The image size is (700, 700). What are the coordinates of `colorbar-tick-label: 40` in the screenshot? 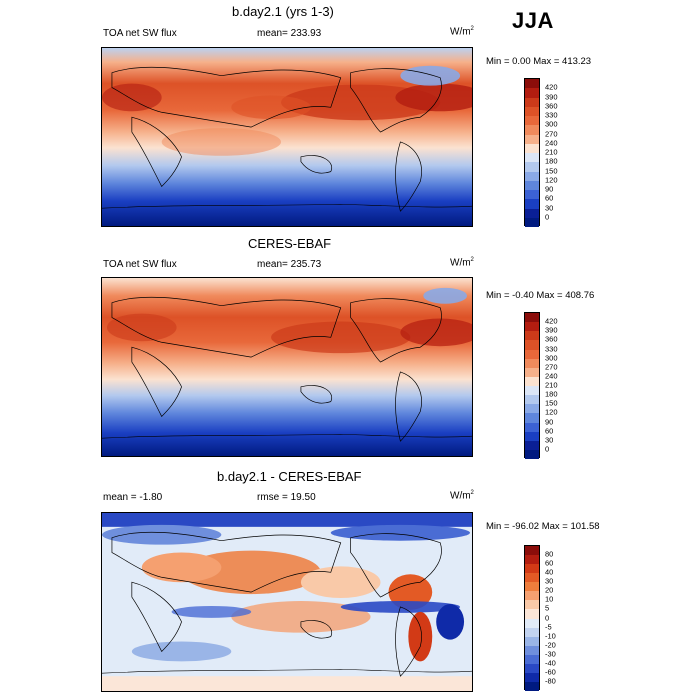 It's located at (549, 572).